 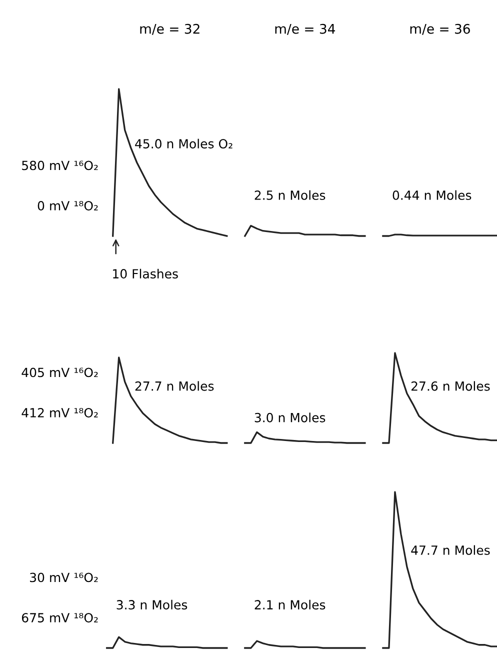 I want to click on annotation: 27.6 n Moles, so click(x=450, y=386).